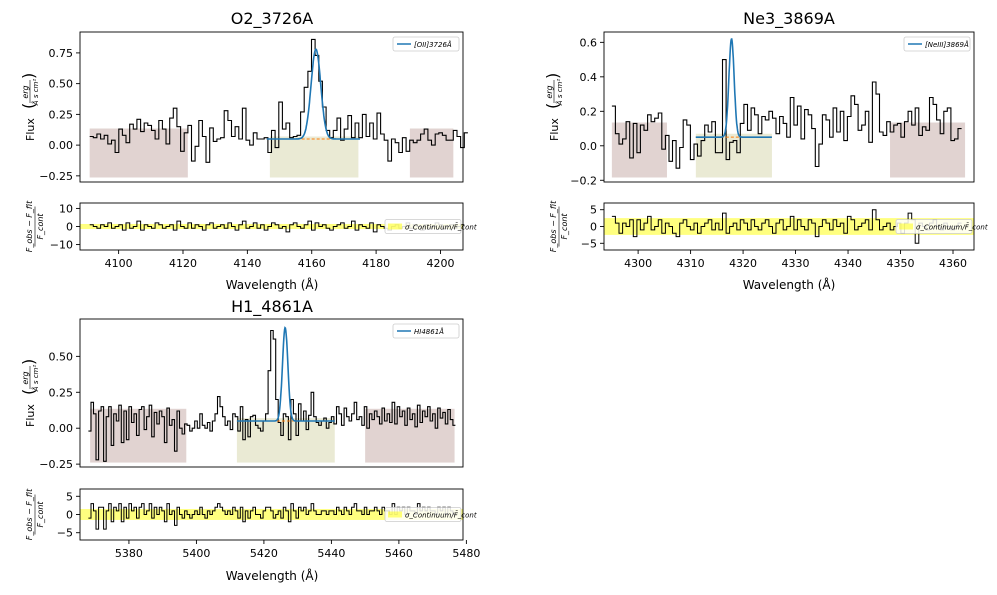 The height and width of the screenshot is (595, 997). I want to click on chart-title: O2_3726A, so click(272, 19).